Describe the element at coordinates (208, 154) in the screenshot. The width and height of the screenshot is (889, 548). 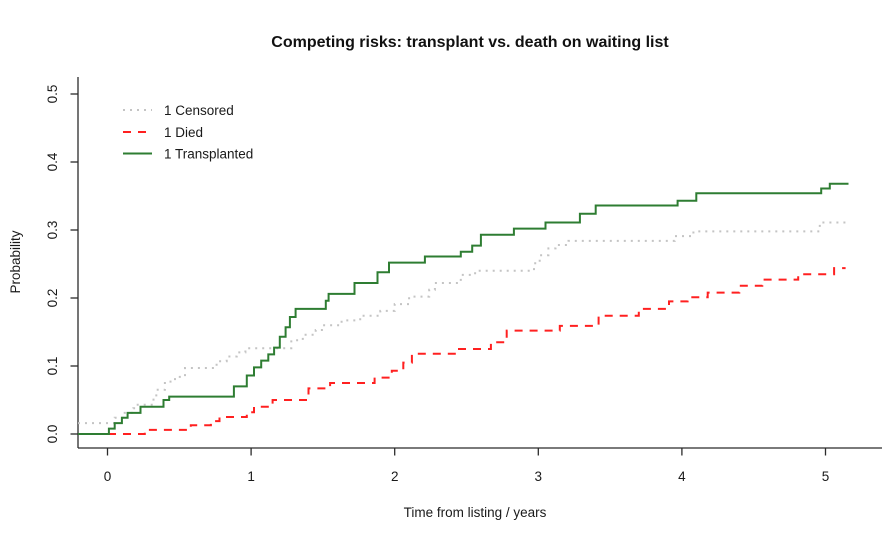
I see `legend-label-transplanted: 1 Transplanted` at that location.